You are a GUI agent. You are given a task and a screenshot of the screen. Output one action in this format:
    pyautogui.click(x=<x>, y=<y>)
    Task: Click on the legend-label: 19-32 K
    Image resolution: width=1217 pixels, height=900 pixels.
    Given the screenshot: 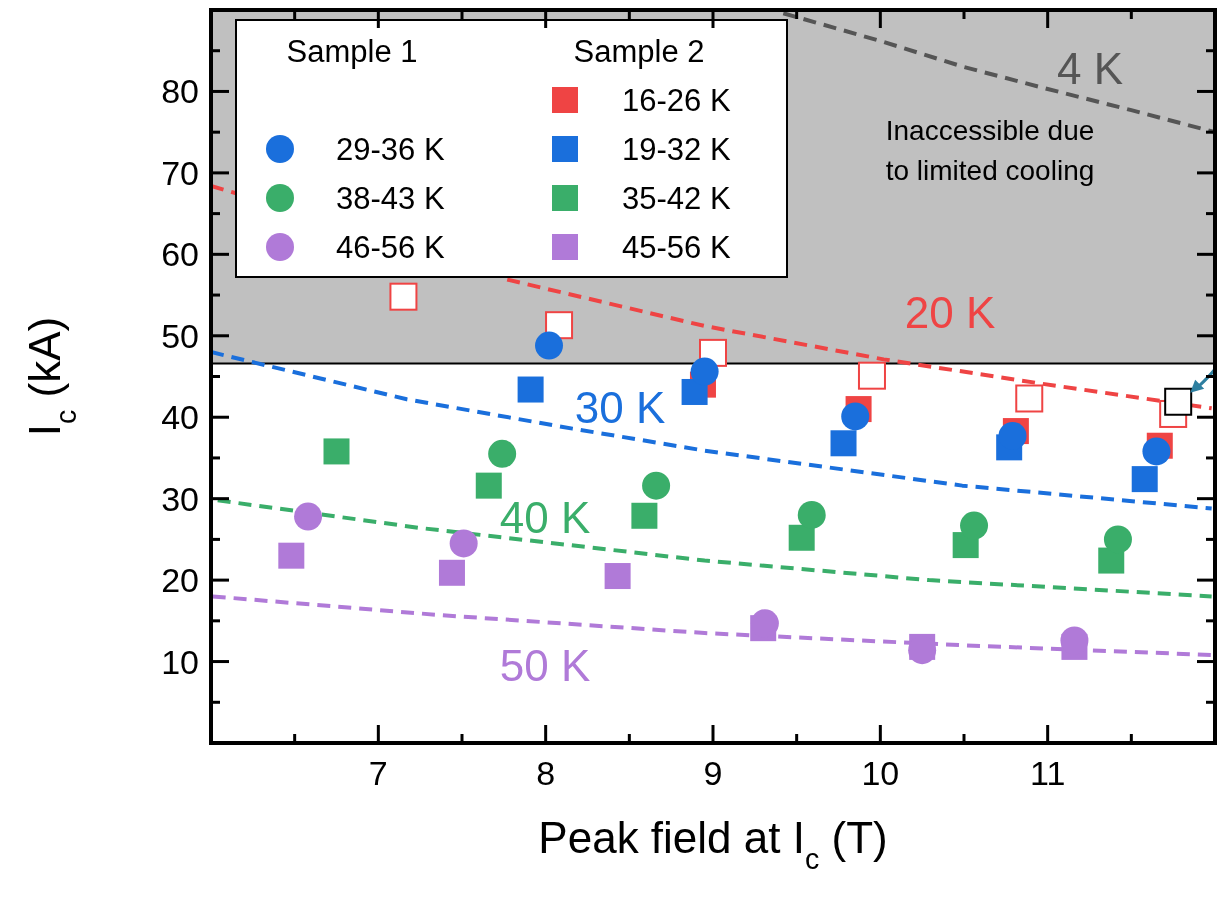 What is the action you would take?
    pyautogui.click(x=676, y=149)
    